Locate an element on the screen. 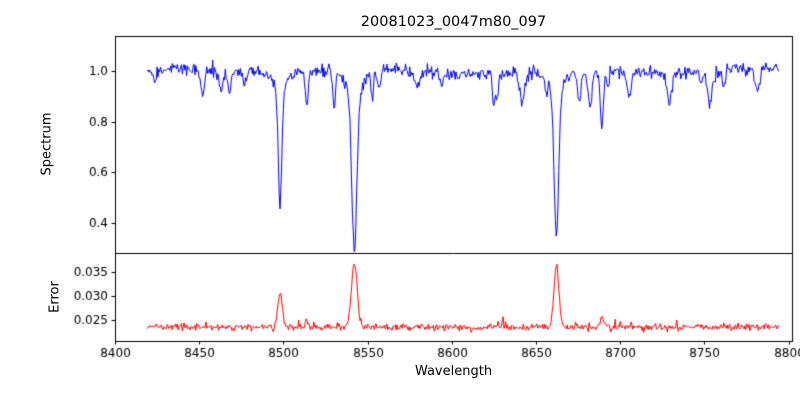 Image resolution: width=800 pixels, height=400 pixels. error-y-axis-label: Error is located at coordinates (55, 297).